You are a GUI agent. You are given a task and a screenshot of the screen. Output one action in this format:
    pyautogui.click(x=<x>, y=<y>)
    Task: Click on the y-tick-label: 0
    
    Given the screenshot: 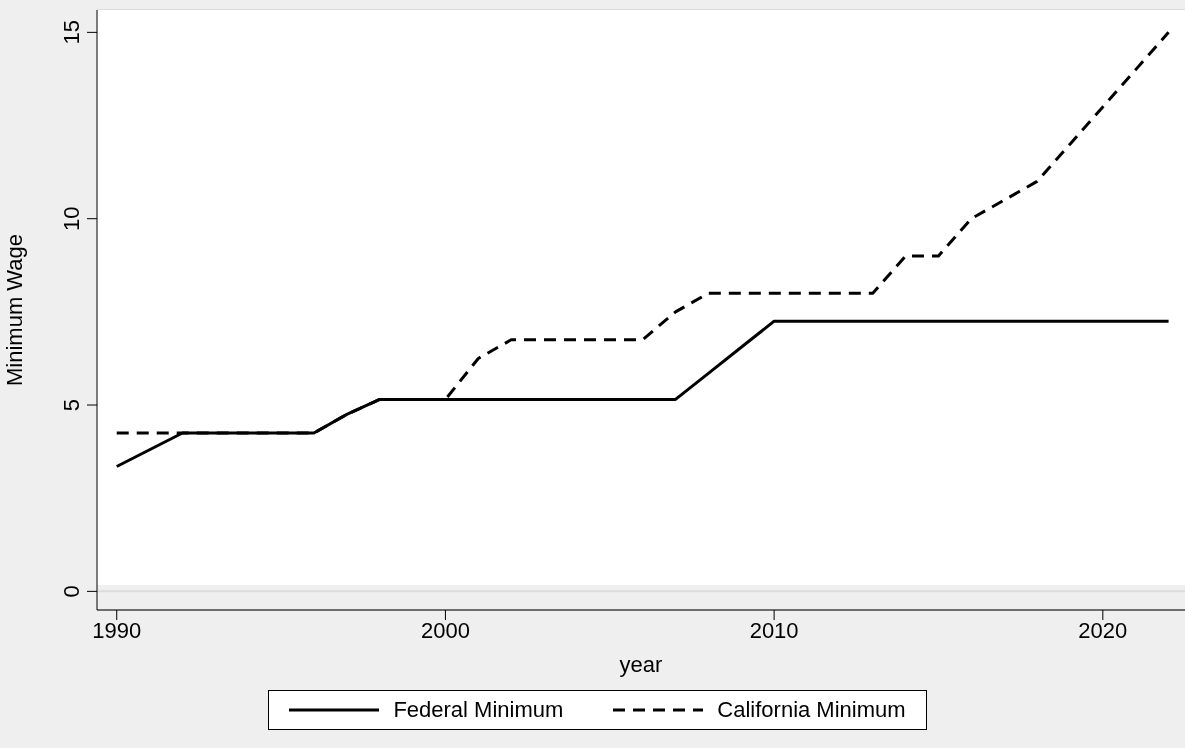 What is the action you would take?
    pyautogui.click(x=71, y=591)
    